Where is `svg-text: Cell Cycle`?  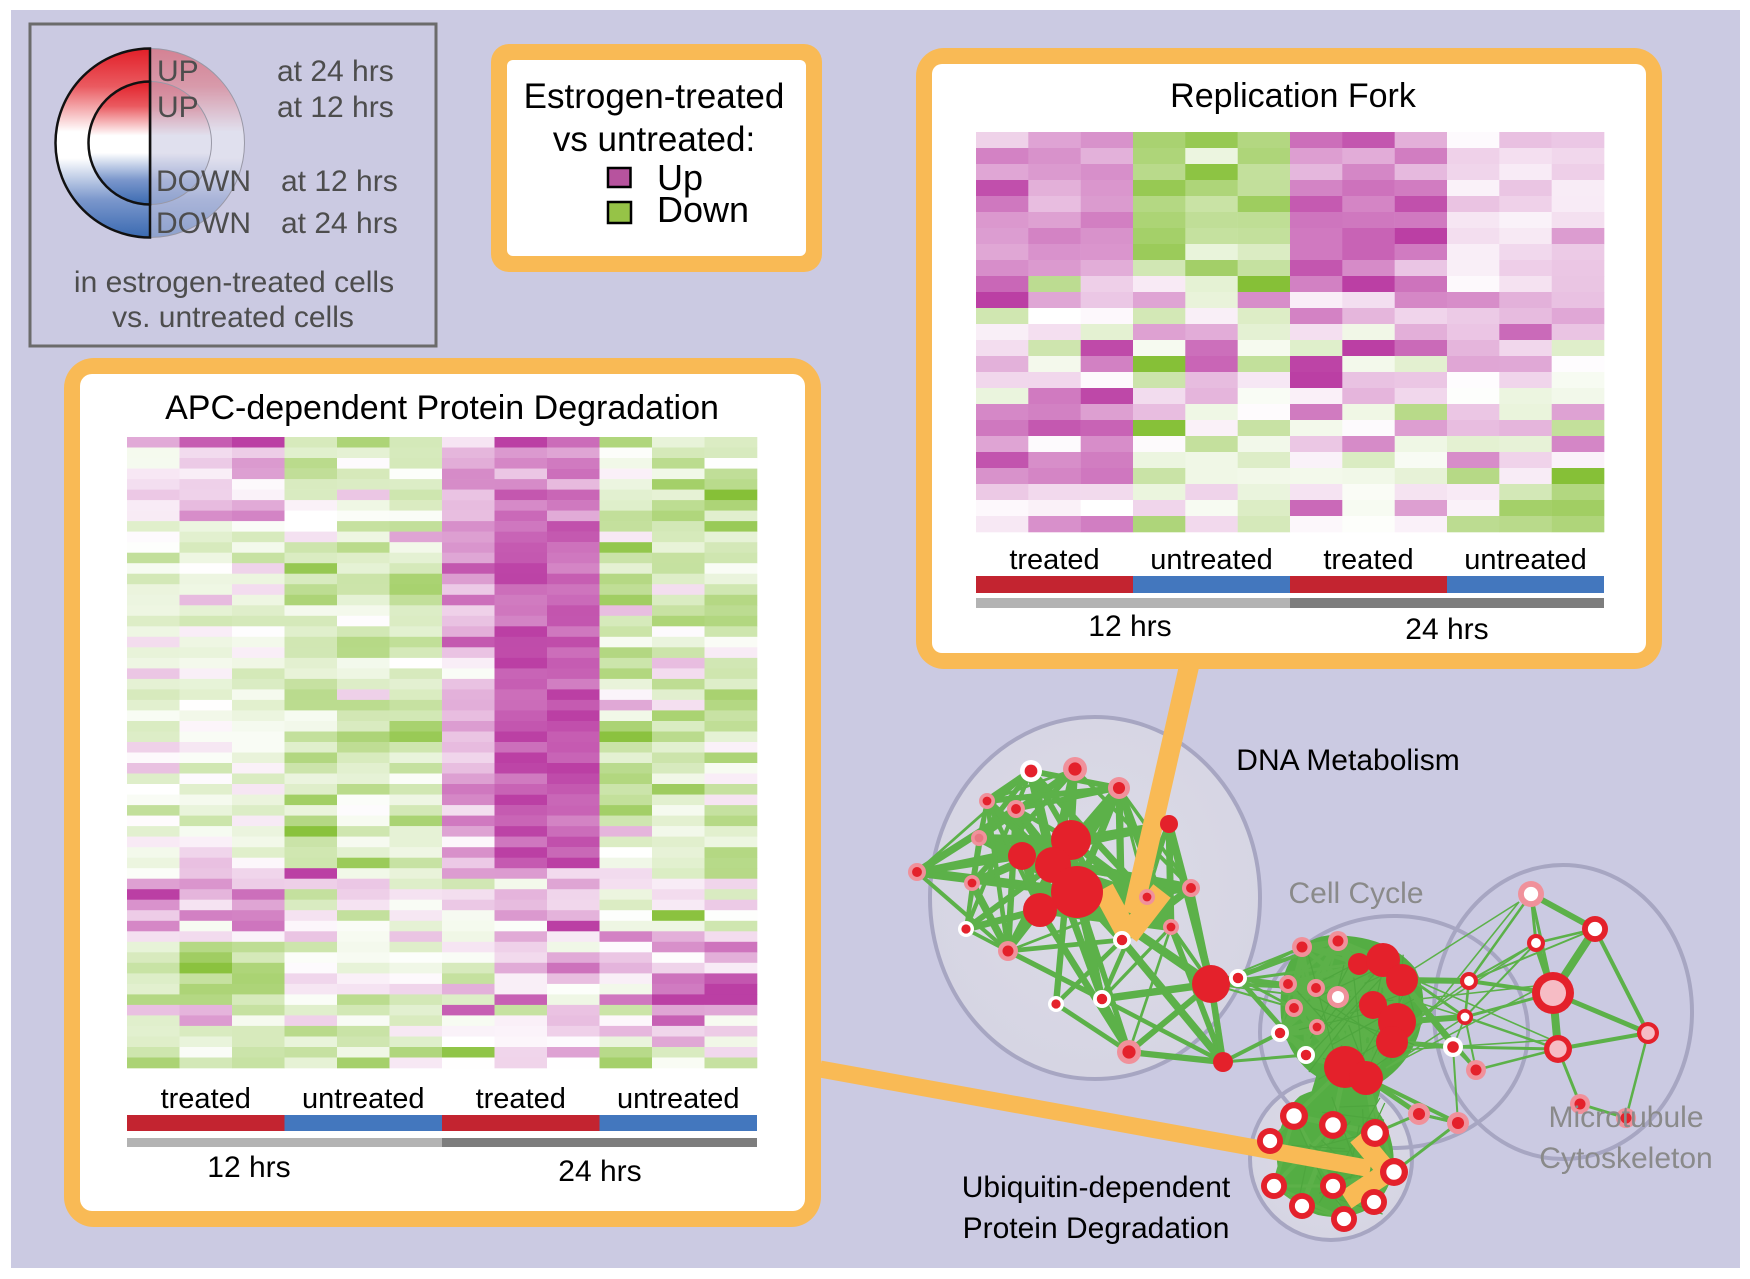 svg-text: Cell Cycle is located at coordinates (1355, 893).